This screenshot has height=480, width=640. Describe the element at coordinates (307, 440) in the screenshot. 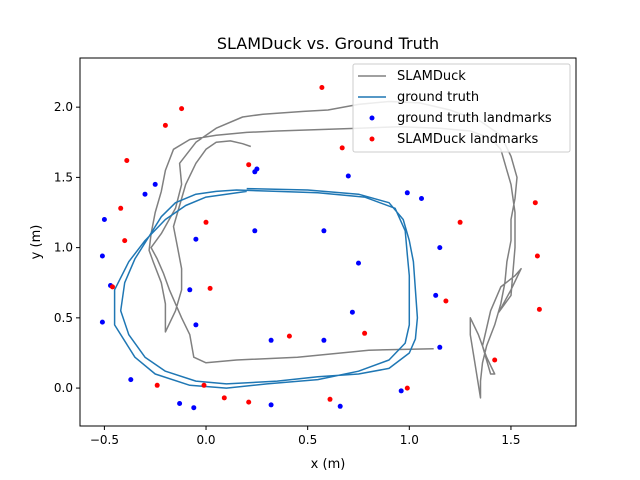

I see `x-tick-label-2: 0.5` at that location.